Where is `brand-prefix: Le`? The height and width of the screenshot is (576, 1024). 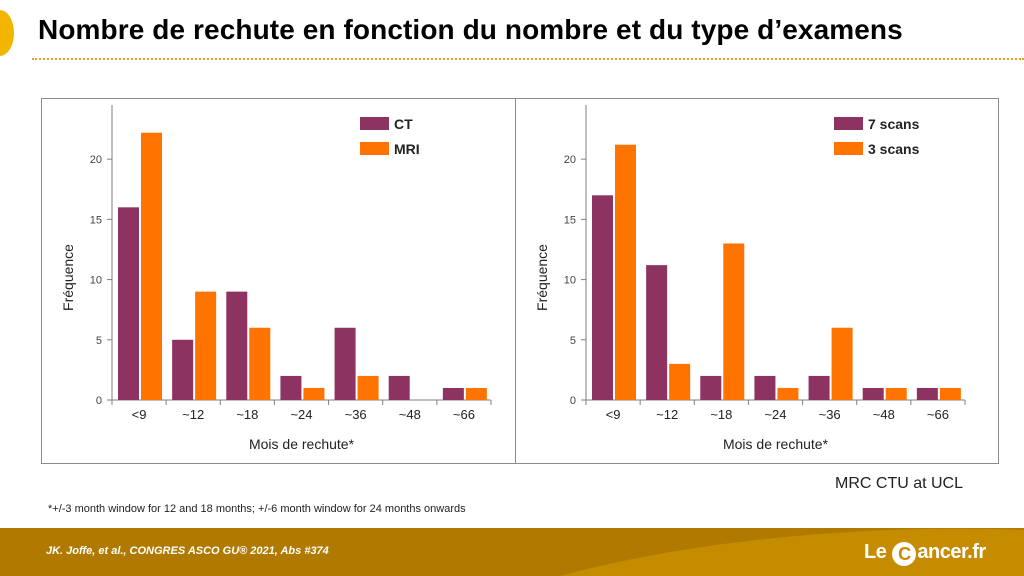
brand-prefix: Le is located at coordinates (878, 552).